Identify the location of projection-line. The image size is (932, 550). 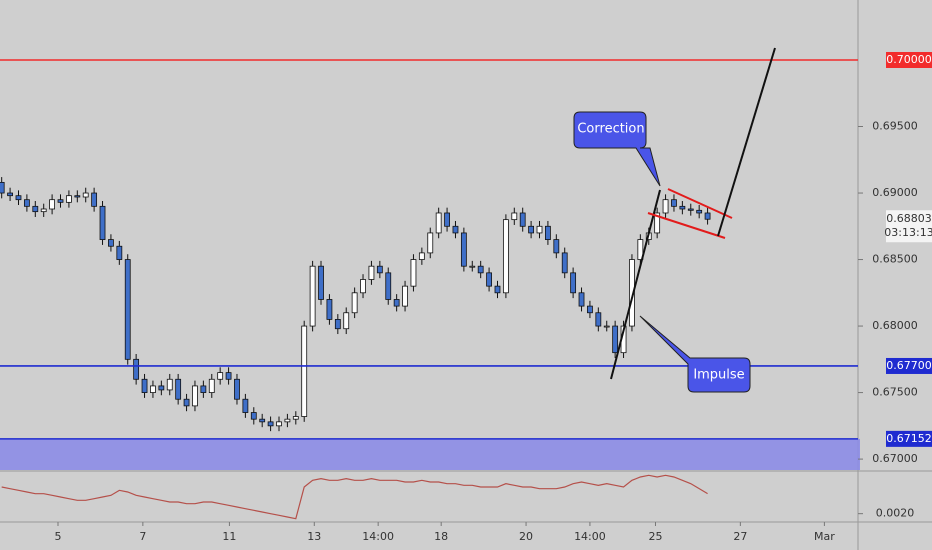
(746, 142).